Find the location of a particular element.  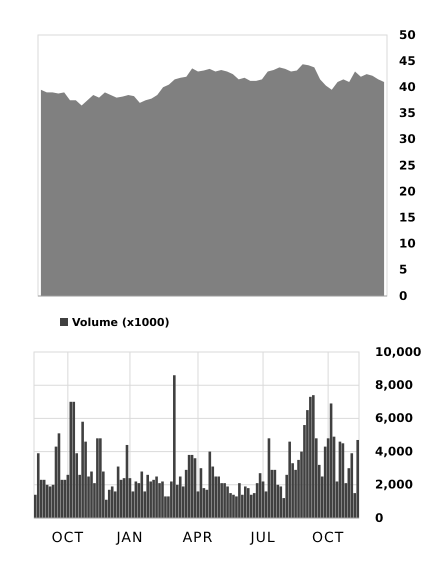

x-tick-label: JAN is located at coordinates (129, 538).